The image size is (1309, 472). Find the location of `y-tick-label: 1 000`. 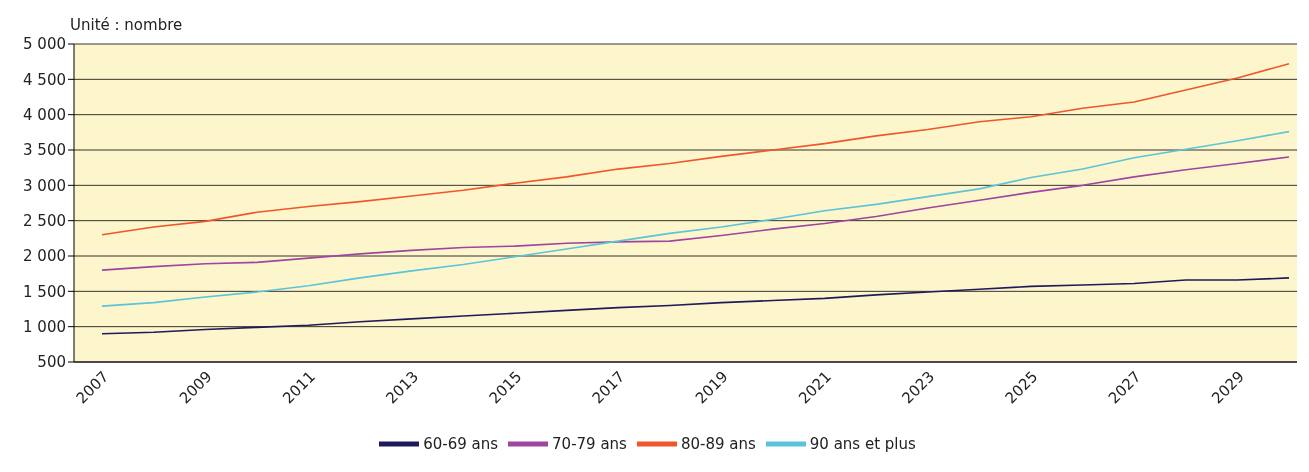

y-tick-label: 1 000 is located at coordinates (44, 326).